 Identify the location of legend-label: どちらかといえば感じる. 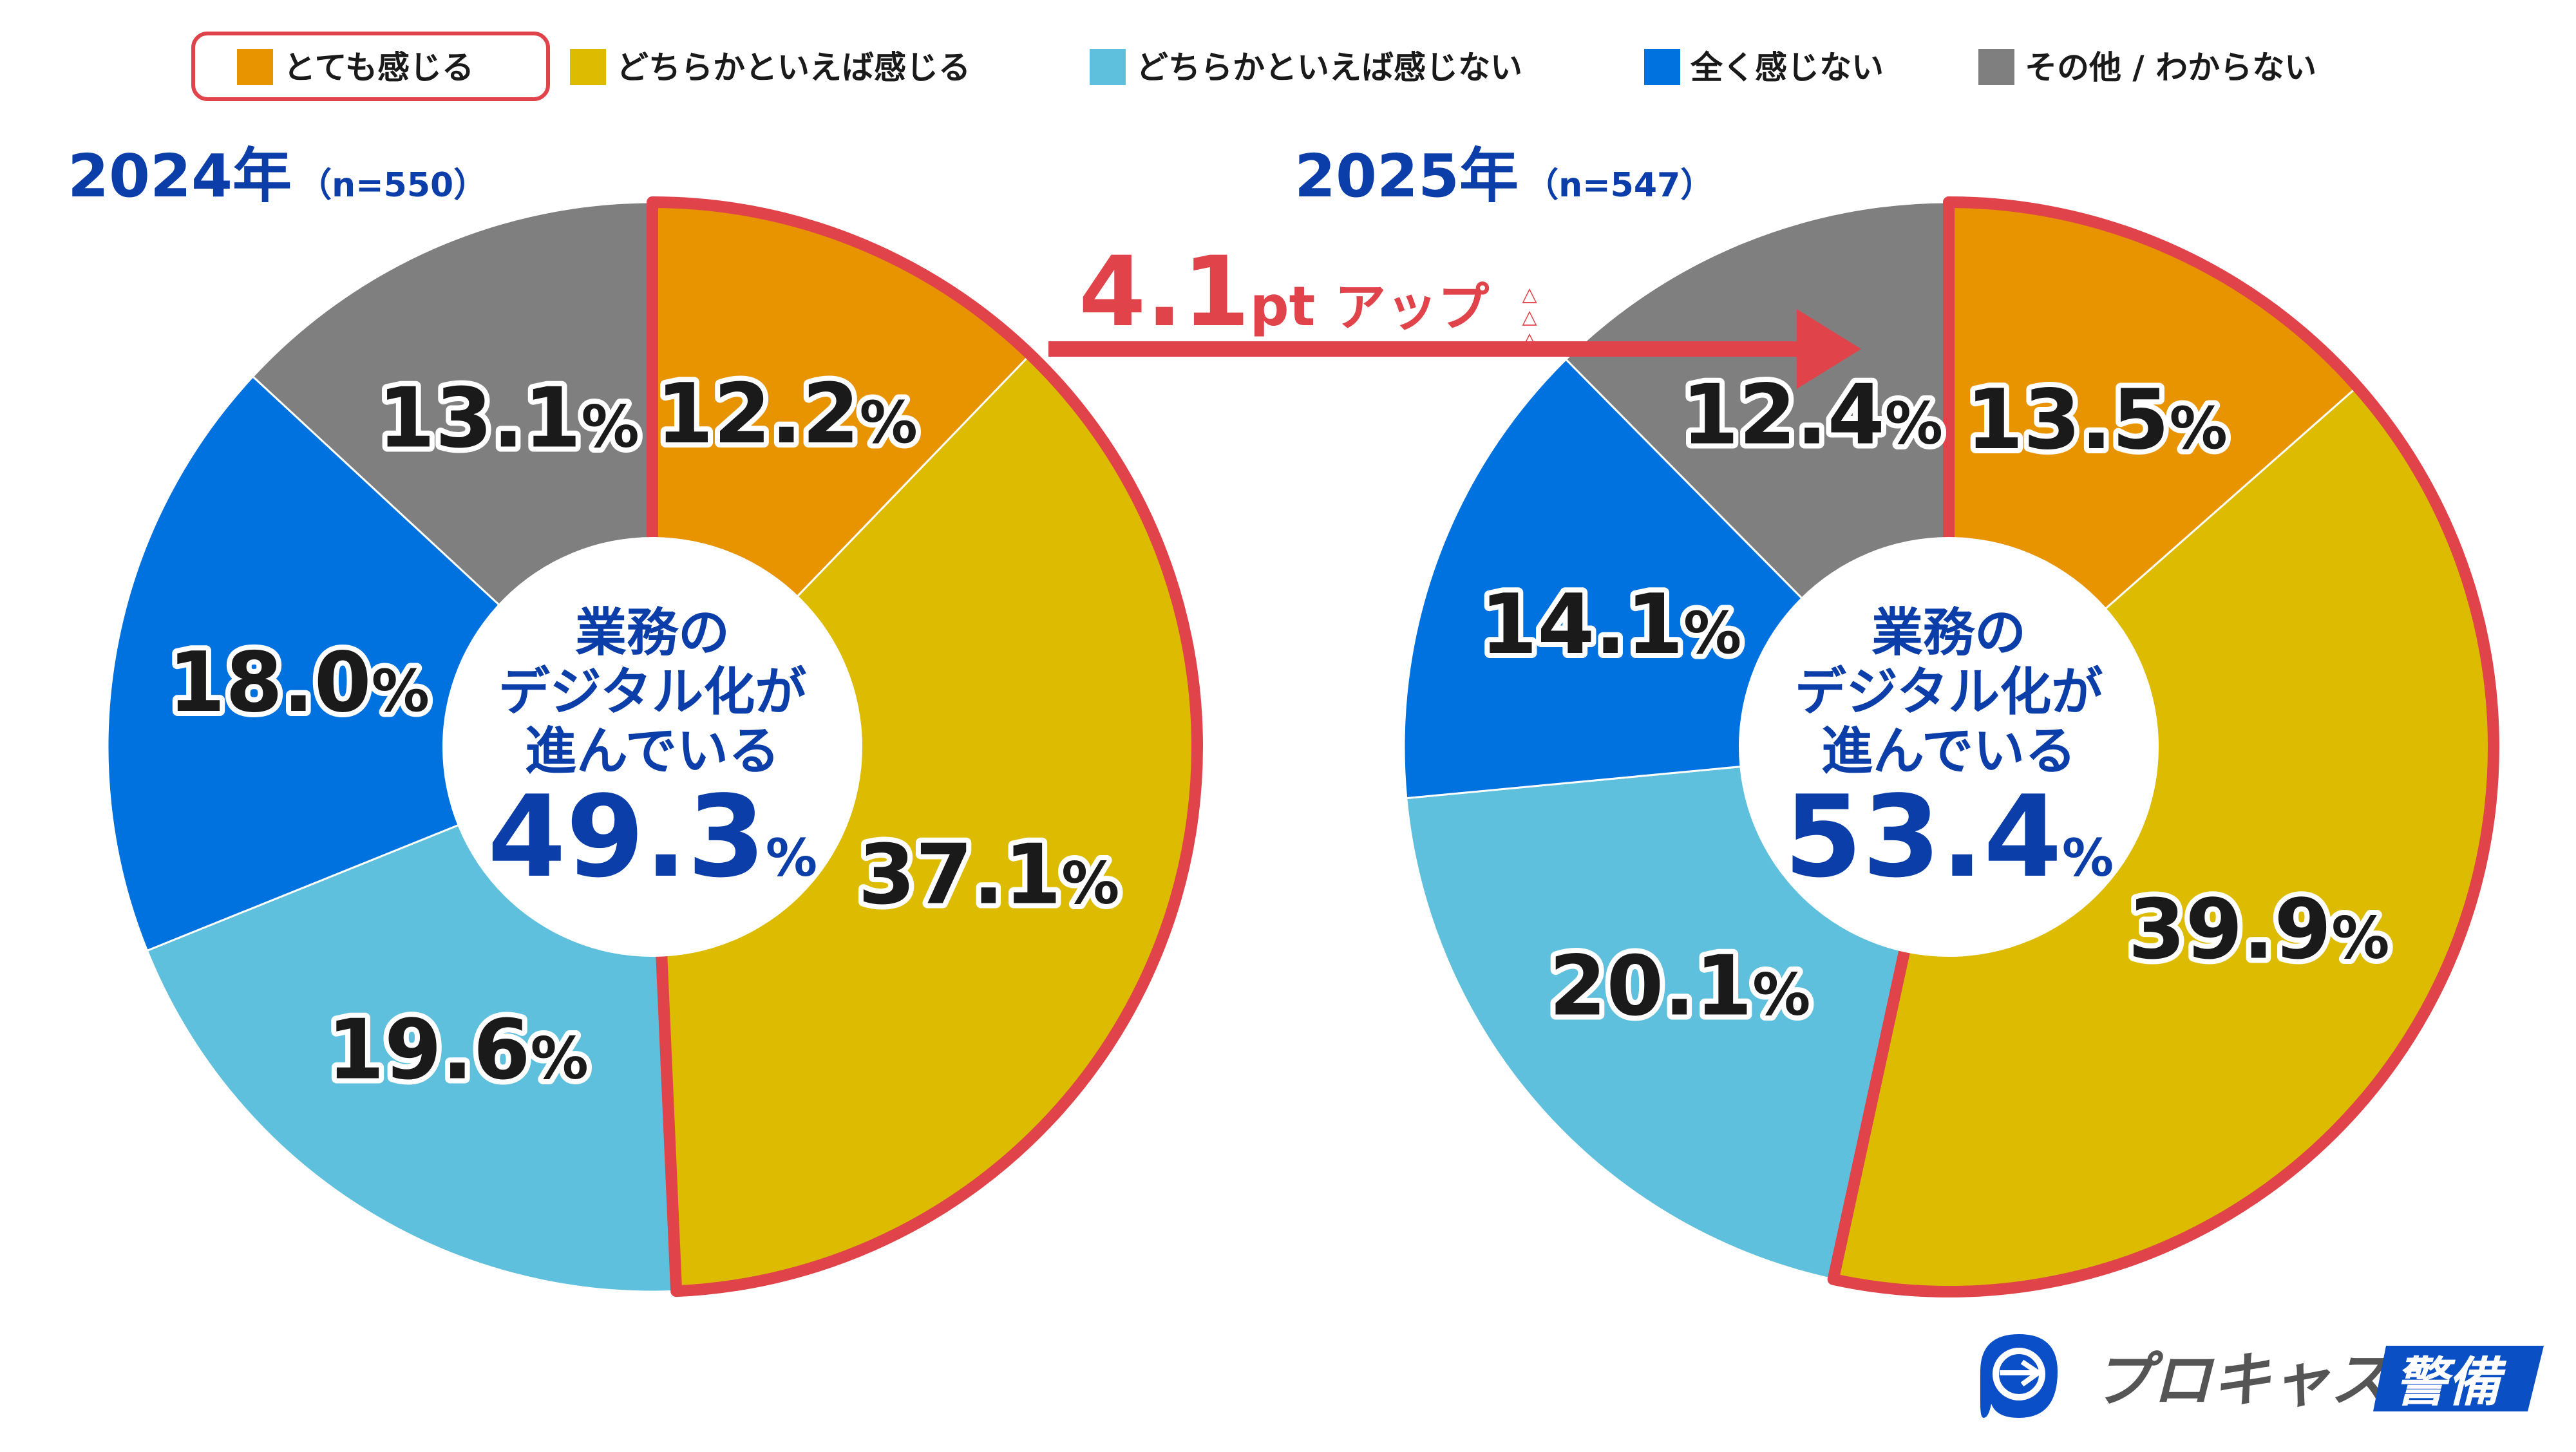
(793, 67).